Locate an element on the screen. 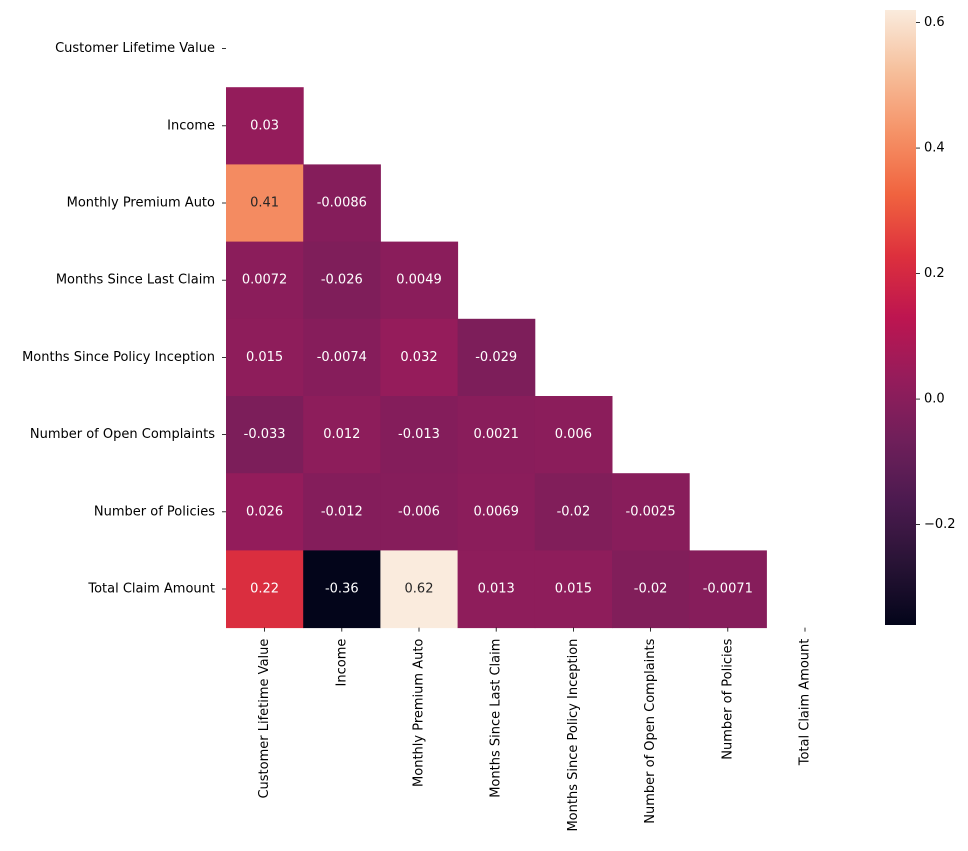 The height and width of the screenshot is (851, 968). x-tick-label: Months Since Last Claim is located at coordinates (496, 718).